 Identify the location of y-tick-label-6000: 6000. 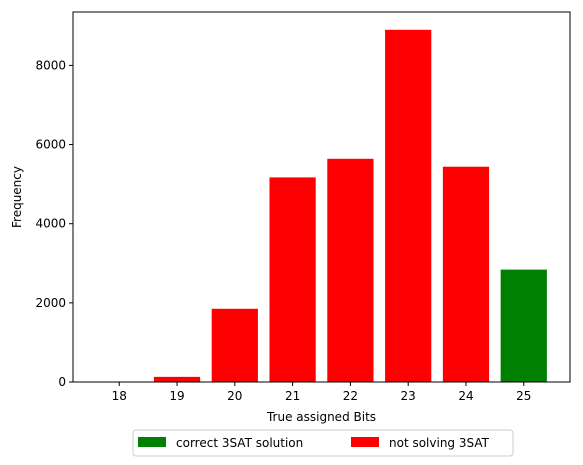
(50, 145).